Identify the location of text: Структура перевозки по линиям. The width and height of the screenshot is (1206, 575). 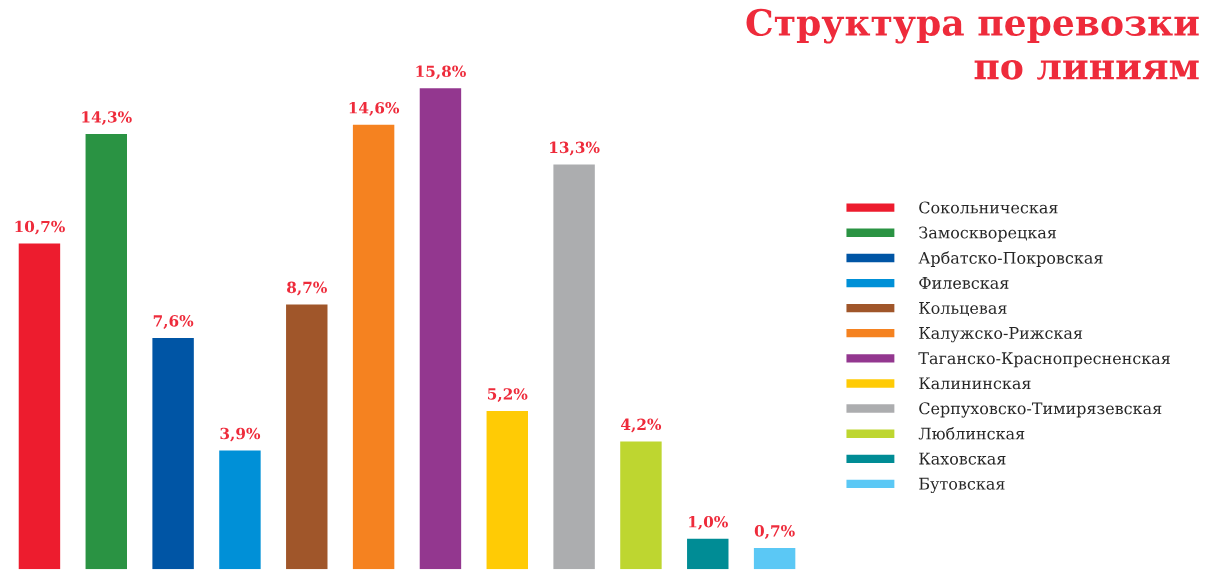
(972, 44).